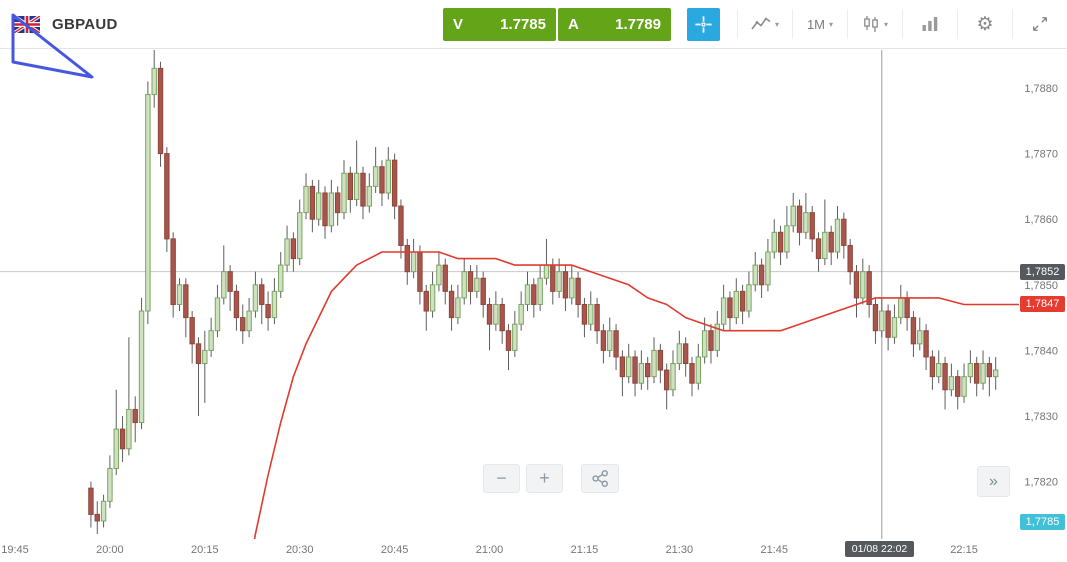 This screenshot has height=562, width=1067. I want to click on svg-text: 21:30, so click(680, 550).